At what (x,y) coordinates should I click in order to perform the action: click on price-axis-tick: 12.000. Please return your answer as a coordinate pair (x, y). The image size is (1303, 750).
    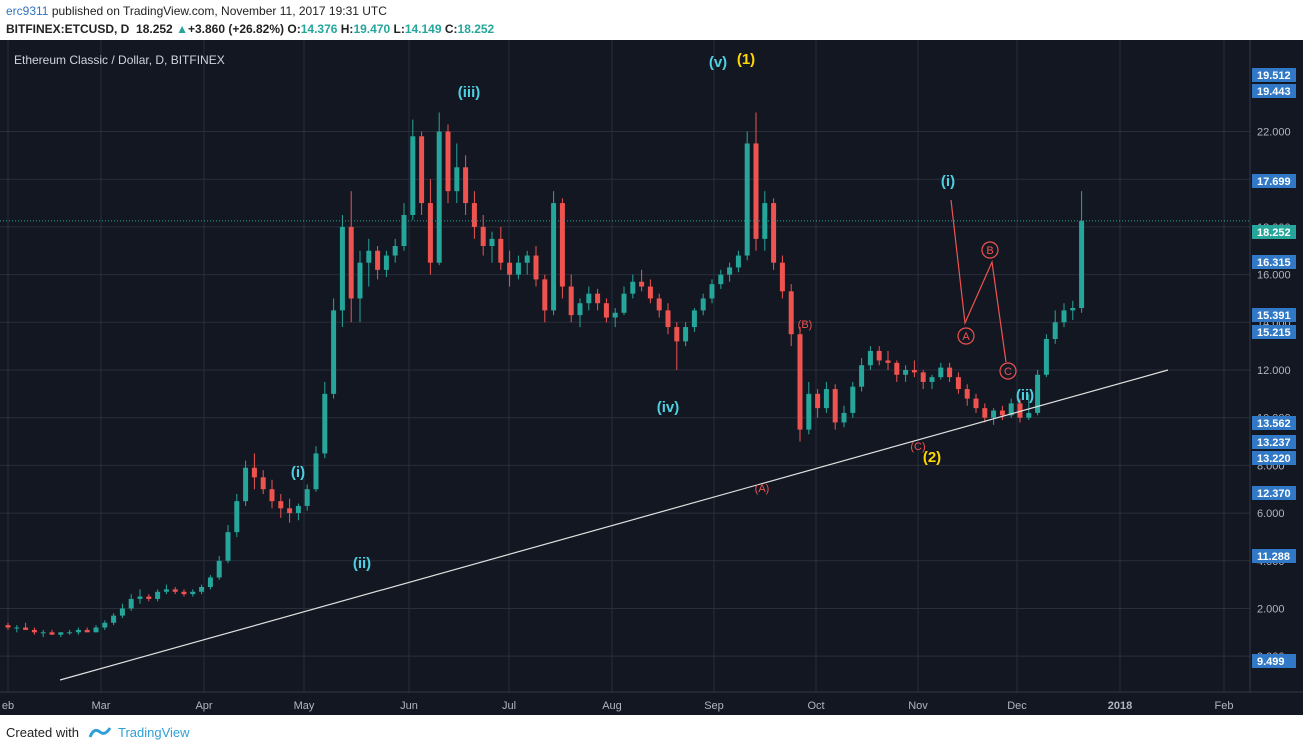
    Looking at the image, I should click on (1274, 371).